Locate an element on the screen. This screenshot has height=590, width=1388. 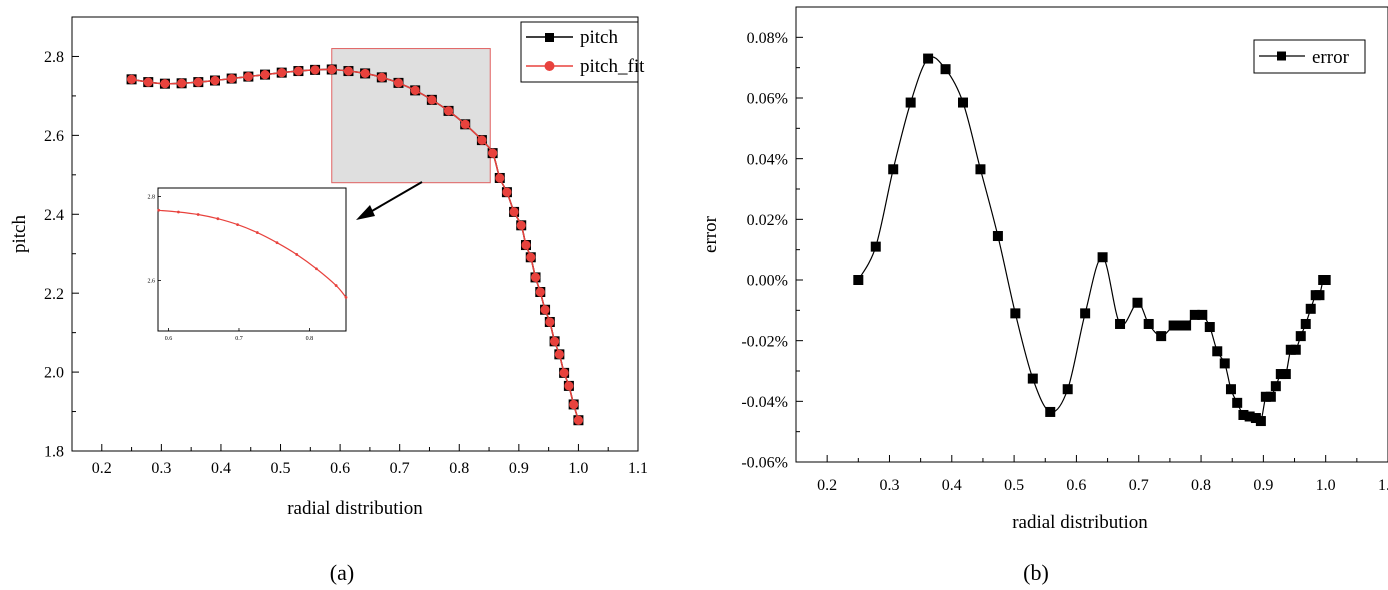
chart-b-x-tick-label: 1.0 is located at coordinates (1326, 485).